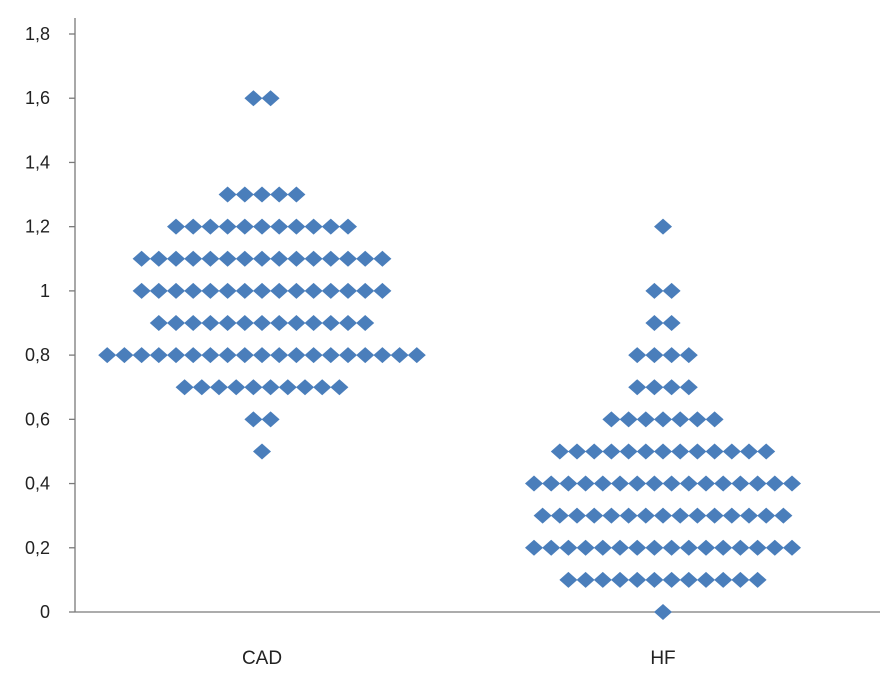 Image resolution: width=880 pixels, height=676 pixels. I want to click on y-tick-label: 0,2, so click(37, 548).